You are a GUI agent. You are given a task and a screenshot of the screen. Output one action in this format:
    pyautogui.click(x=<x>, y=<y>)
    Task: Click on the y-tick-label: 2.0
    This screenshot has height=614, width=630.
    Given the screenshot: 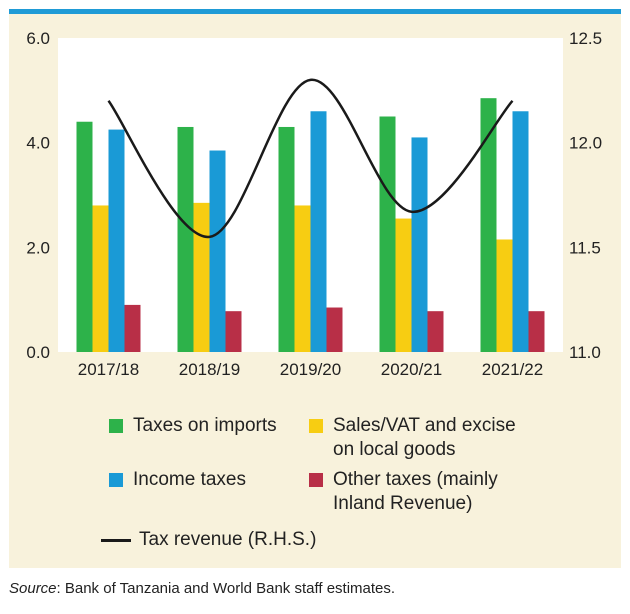 What is the action you would take?
    pyautogui.click(x=38, y=247)
    